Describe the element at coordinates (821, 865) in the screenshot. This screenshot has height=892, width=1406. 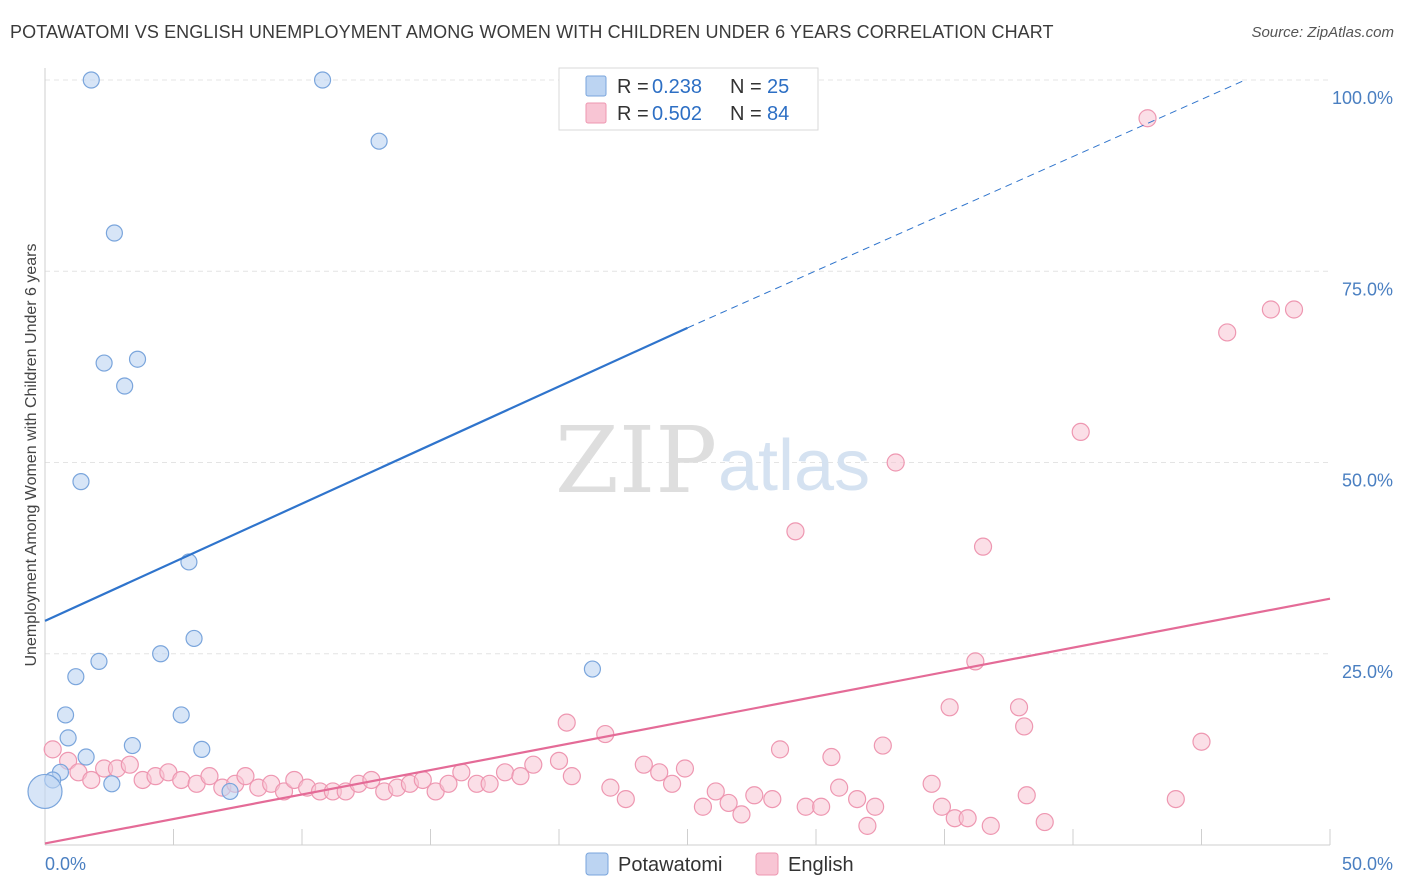
I see `series-legend-label-english: English` at that location.